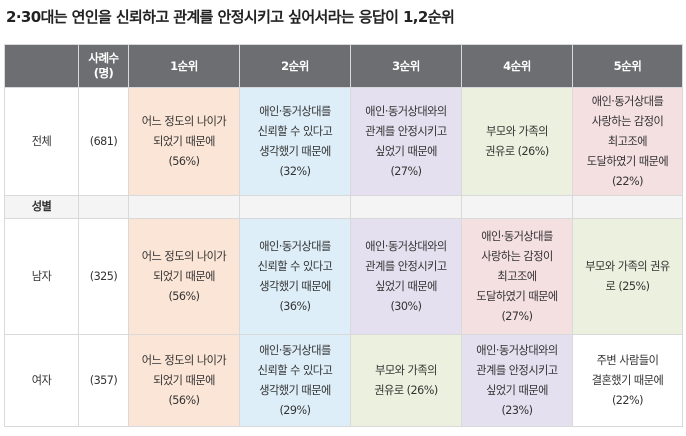 This screenshot has height=436, width=686. What do you see at coordinates (295, 66) in the screenshot?
I see `header-rank-2: 2순위` at bounding box center [295, 66].